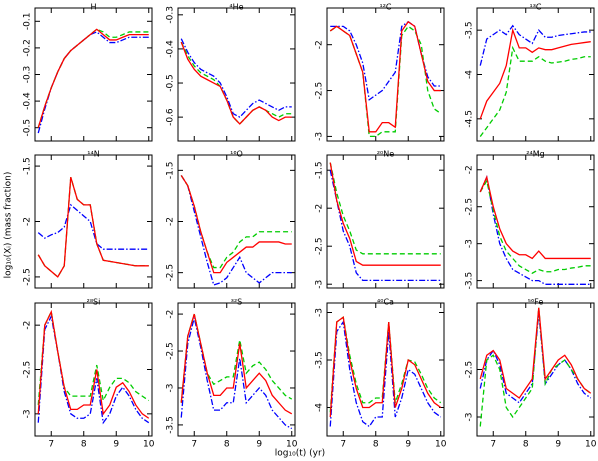  What do you see at coordinates (236, 7) in the screenshot?
I see `panel-title: ⁴He` at bounding box center [236, 7].